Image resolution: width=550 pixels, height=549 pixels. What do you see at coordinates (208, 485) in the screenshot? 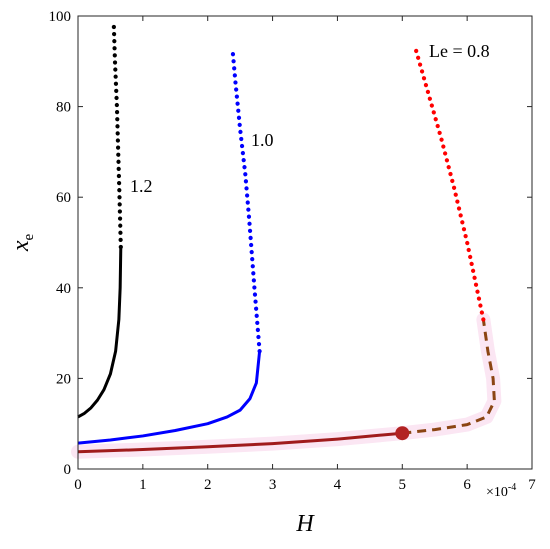
I see `x-tick-label: 2` at bounding box center [208, 485].